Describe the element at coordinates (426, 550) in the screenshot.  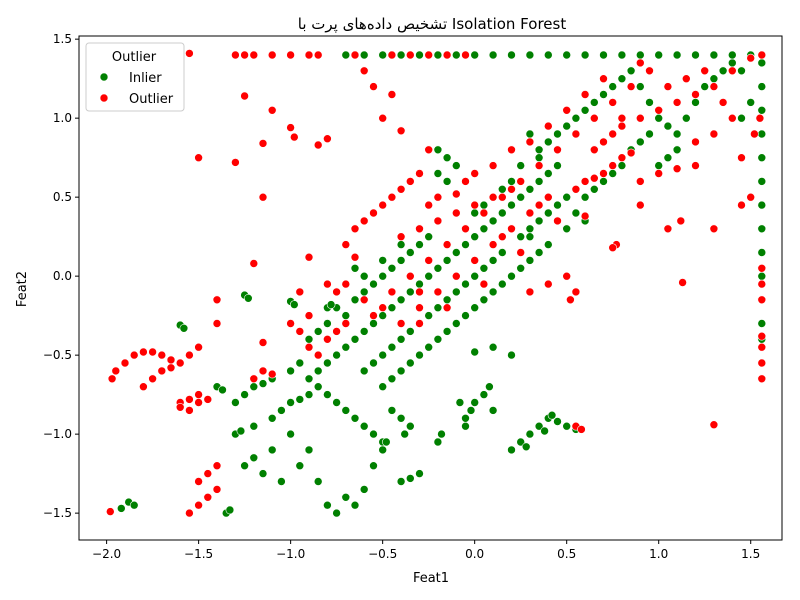
I see `x-axis-ticks: −2.0 −1.5 −1.0 −0.5 0.0 0.5 1.0 1.5` at that location.